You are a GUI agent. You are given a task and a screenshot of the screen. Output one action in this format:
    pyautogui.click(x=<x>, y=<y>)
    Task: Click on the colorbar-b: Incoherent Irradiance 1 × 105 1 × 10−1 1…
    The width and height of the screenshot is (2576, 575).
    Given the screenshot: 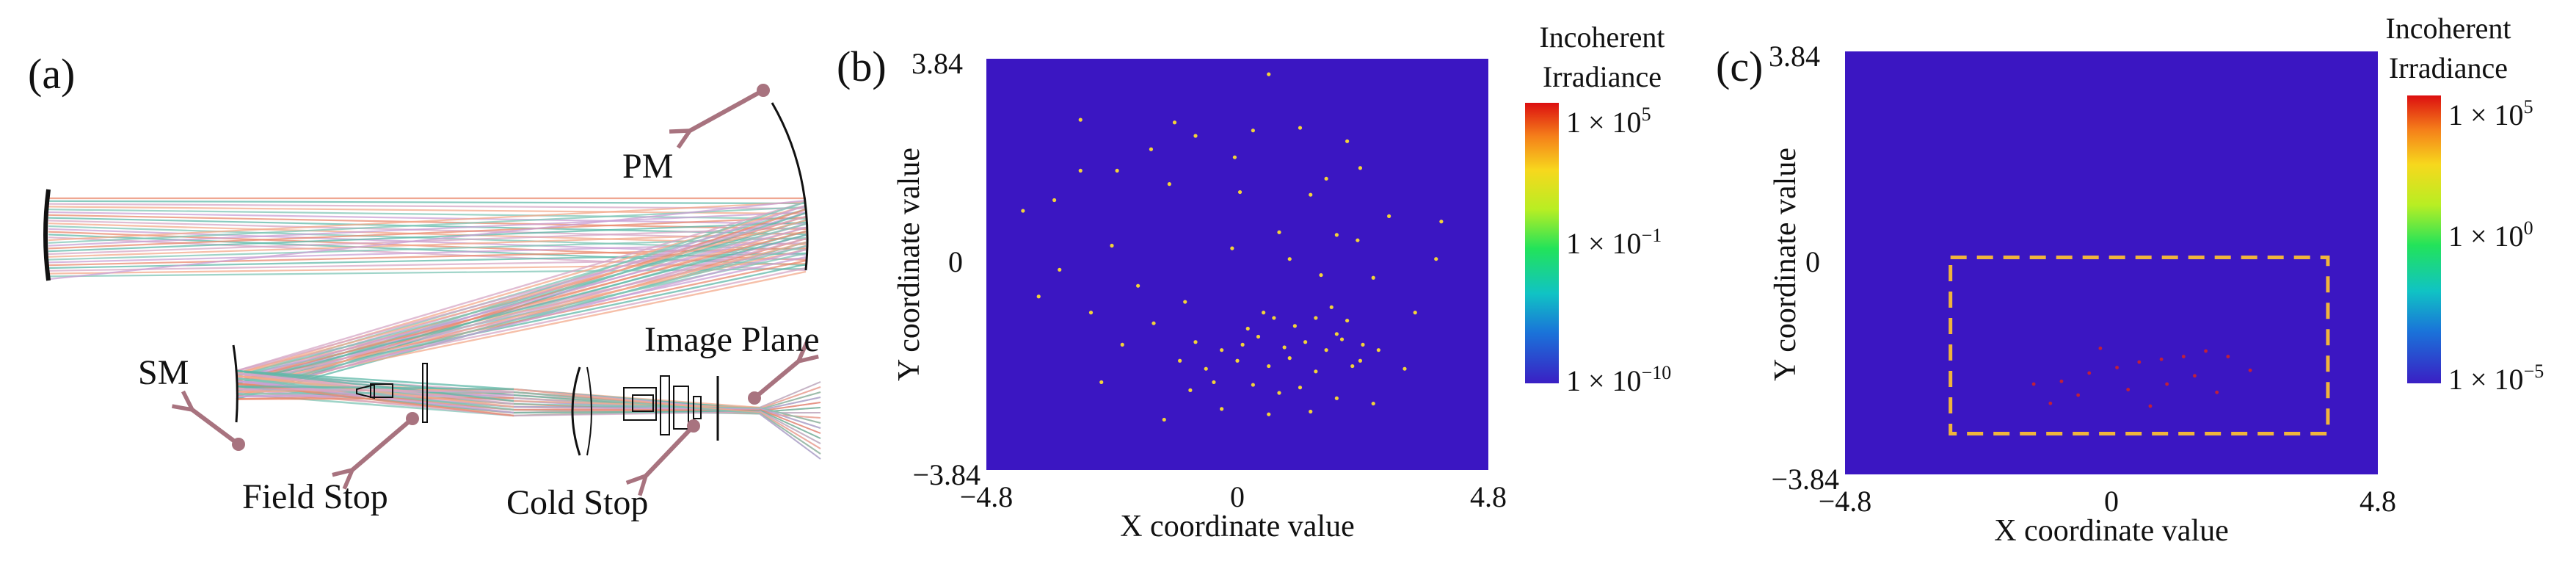 What is the action you would take?
    pyautogui.click(x=1598, y=209)
    